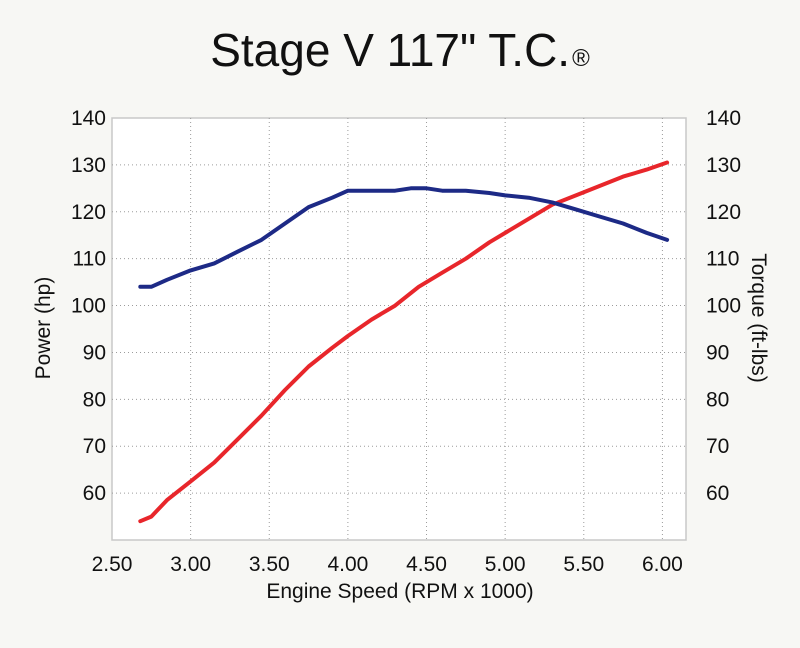 The image size is (800, 648). What do you see at coordinates (717, 352) in the screenshot?
I see `right-tick-label: 90` at bounding box center [717, 352].